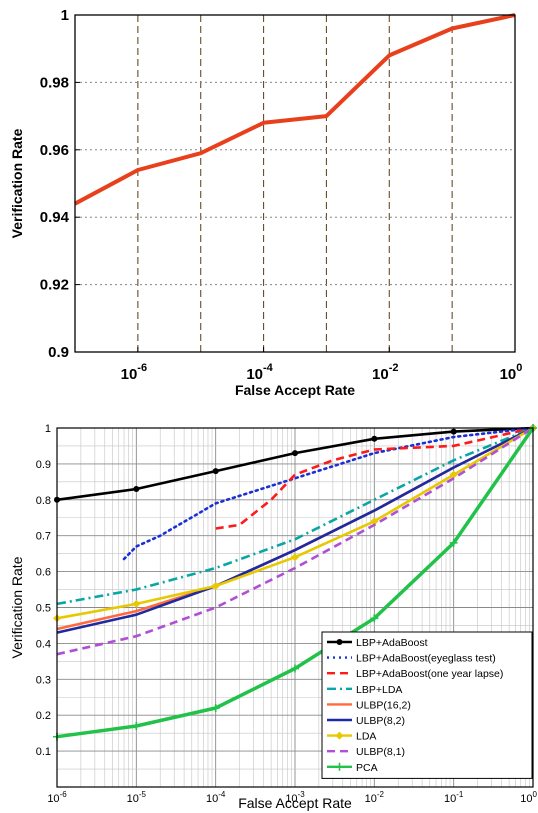 This screenshot has width=538, height=813. Describe the element at coordinates (460, 794) in the screenshot. I see `x-tick-exponent: -1` at that location.